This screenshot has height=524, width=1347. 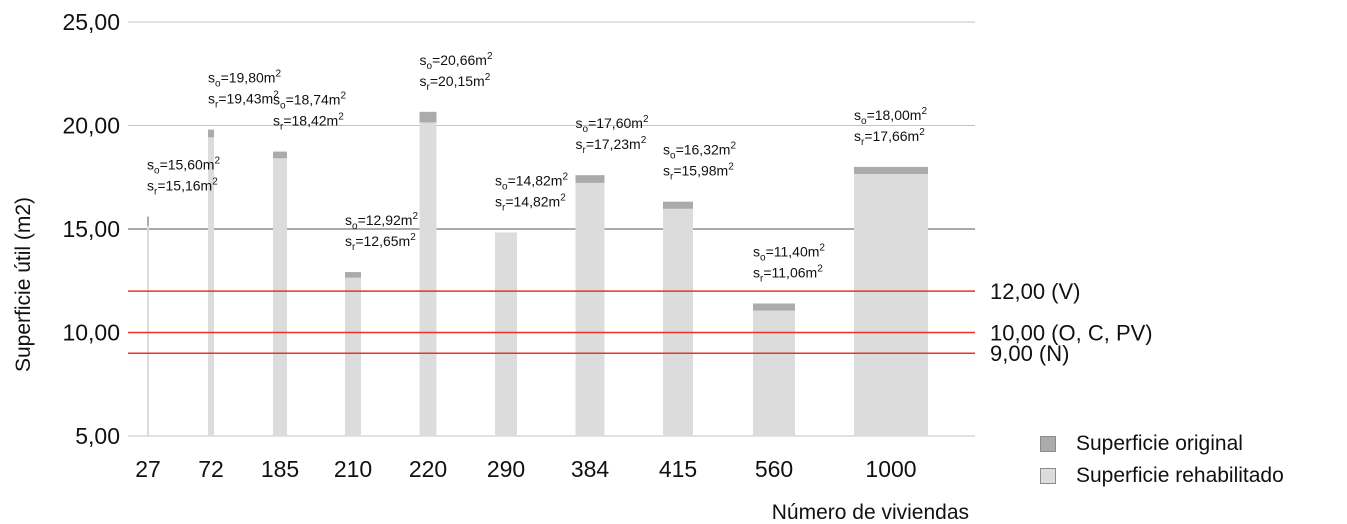 What do you see at coordinates (678, 469) in the screenshot?
I see `x-tick-label: 415` at bounding box center [678, 469].